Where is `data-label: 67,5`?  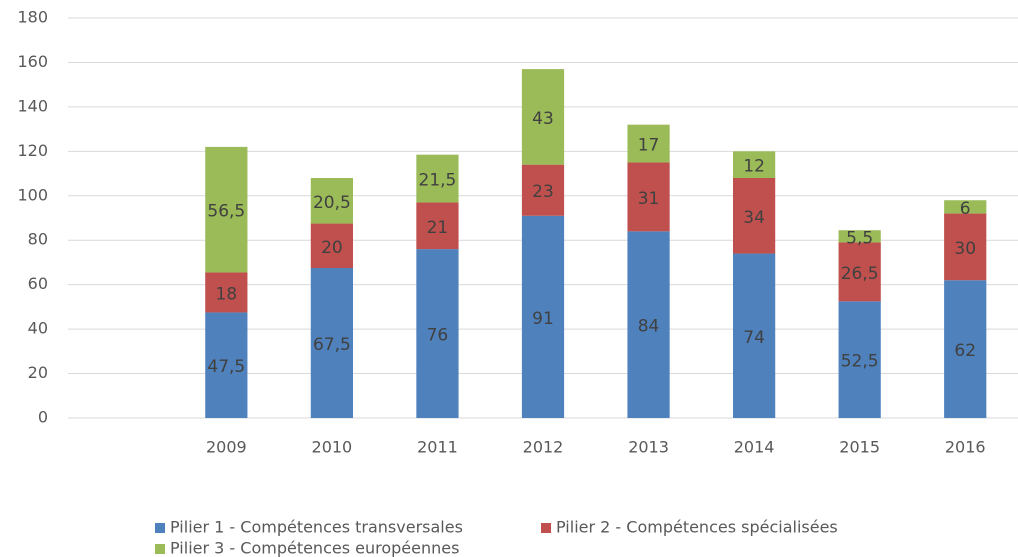
data-label: 67,5 is located at coordinates (332, 345).